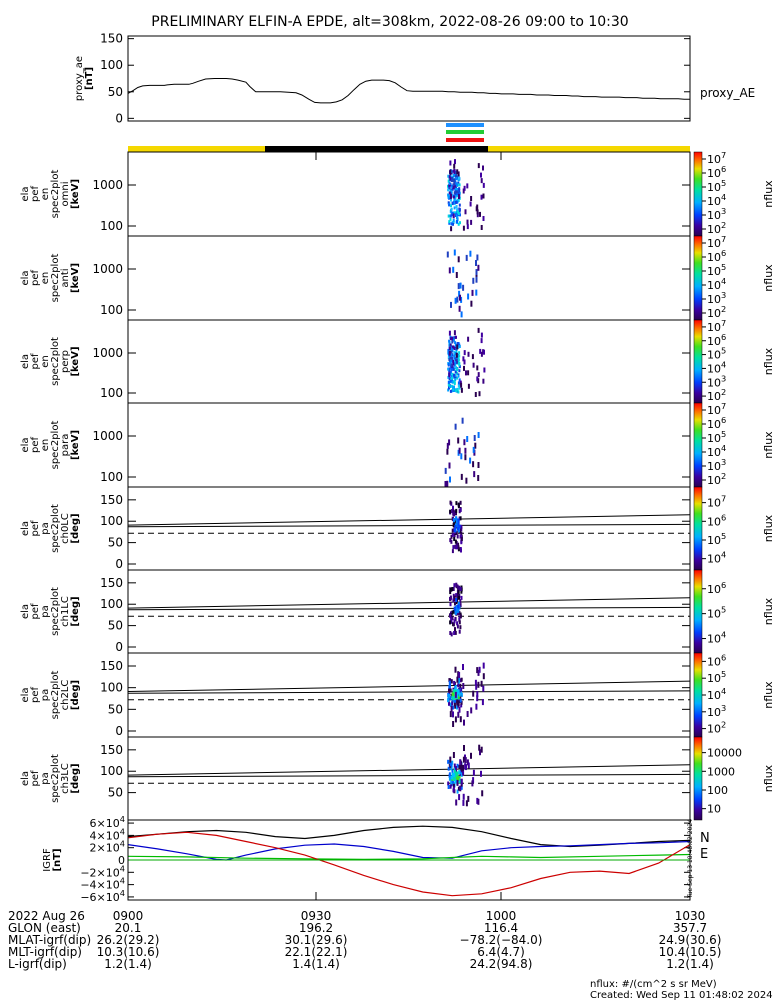 The height and width of the screenshot is (1000, 775). What do you see at coordinates (45, 528) in the screenshot?
I see `panel-label-line: pa` at bounding box center [45, 528].